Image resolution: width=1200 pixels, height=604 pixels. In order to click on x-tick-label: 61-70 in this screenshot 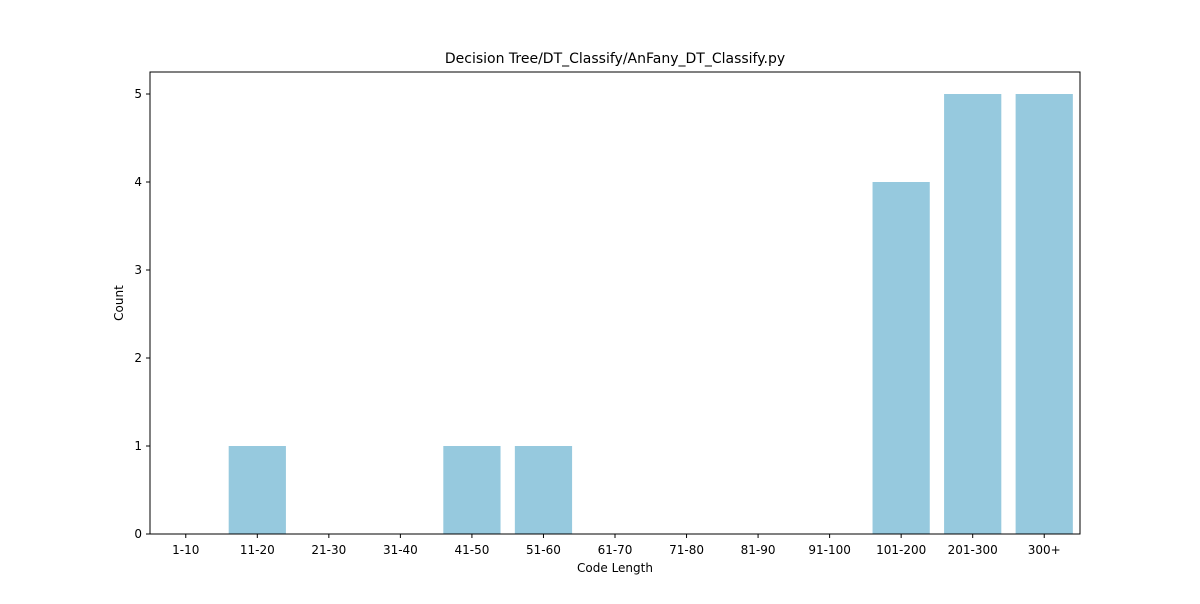, I will do `click(615, 550)`.